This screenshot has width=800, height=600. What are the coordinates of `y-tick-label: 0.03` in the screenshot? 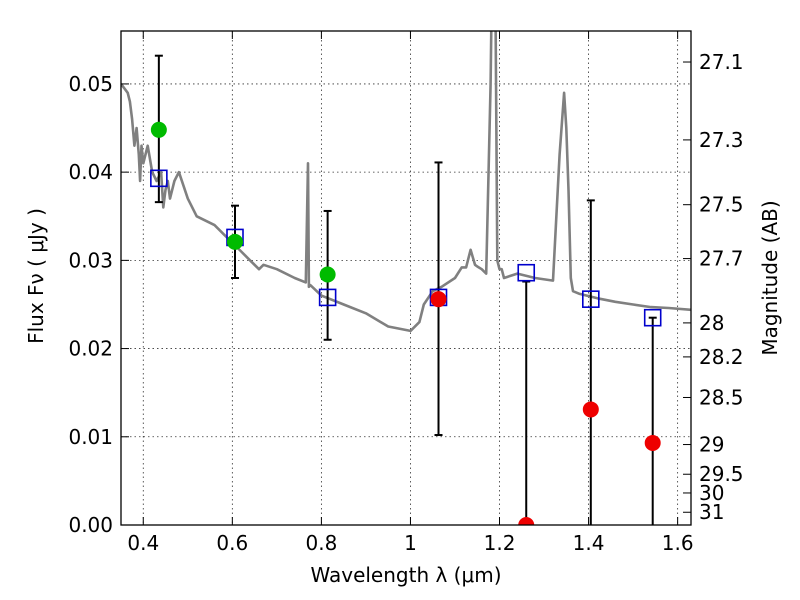 It's located at (90, 260).